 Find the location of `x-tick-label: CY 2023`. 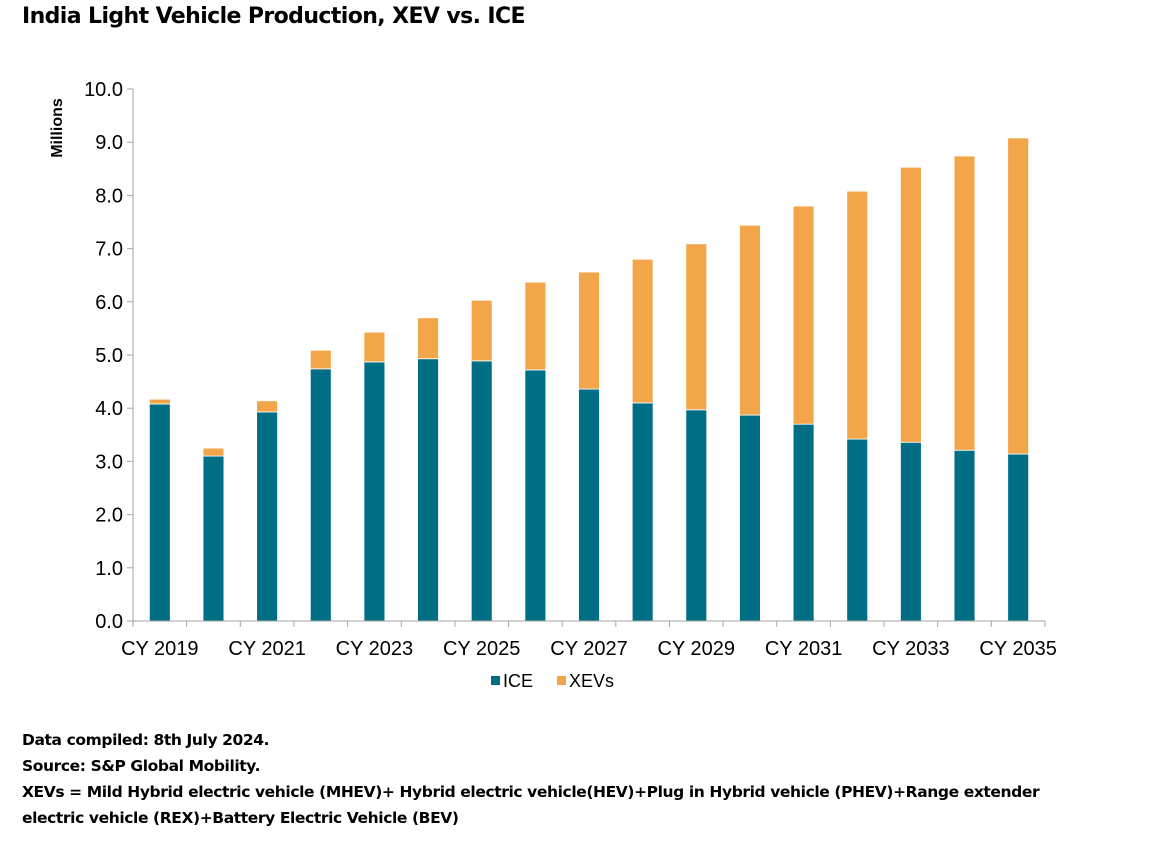

x-tick-label: CY 2023 is located at coordinates (374, 649).